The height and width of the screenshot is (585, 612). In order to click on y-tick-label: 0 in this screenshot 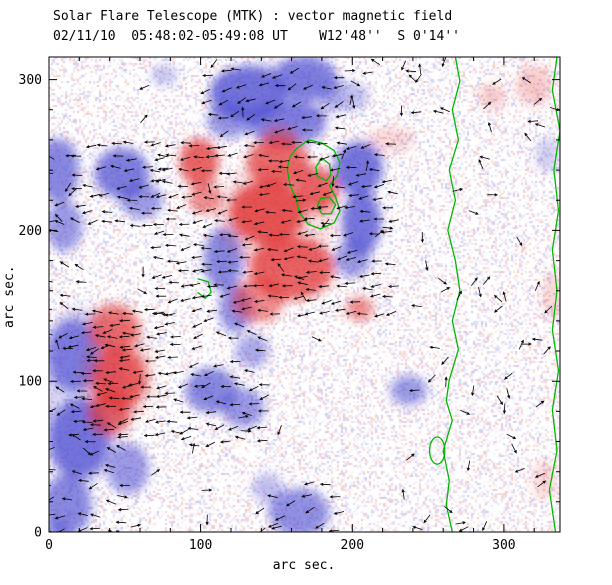, I will do `click(38, 533)`.